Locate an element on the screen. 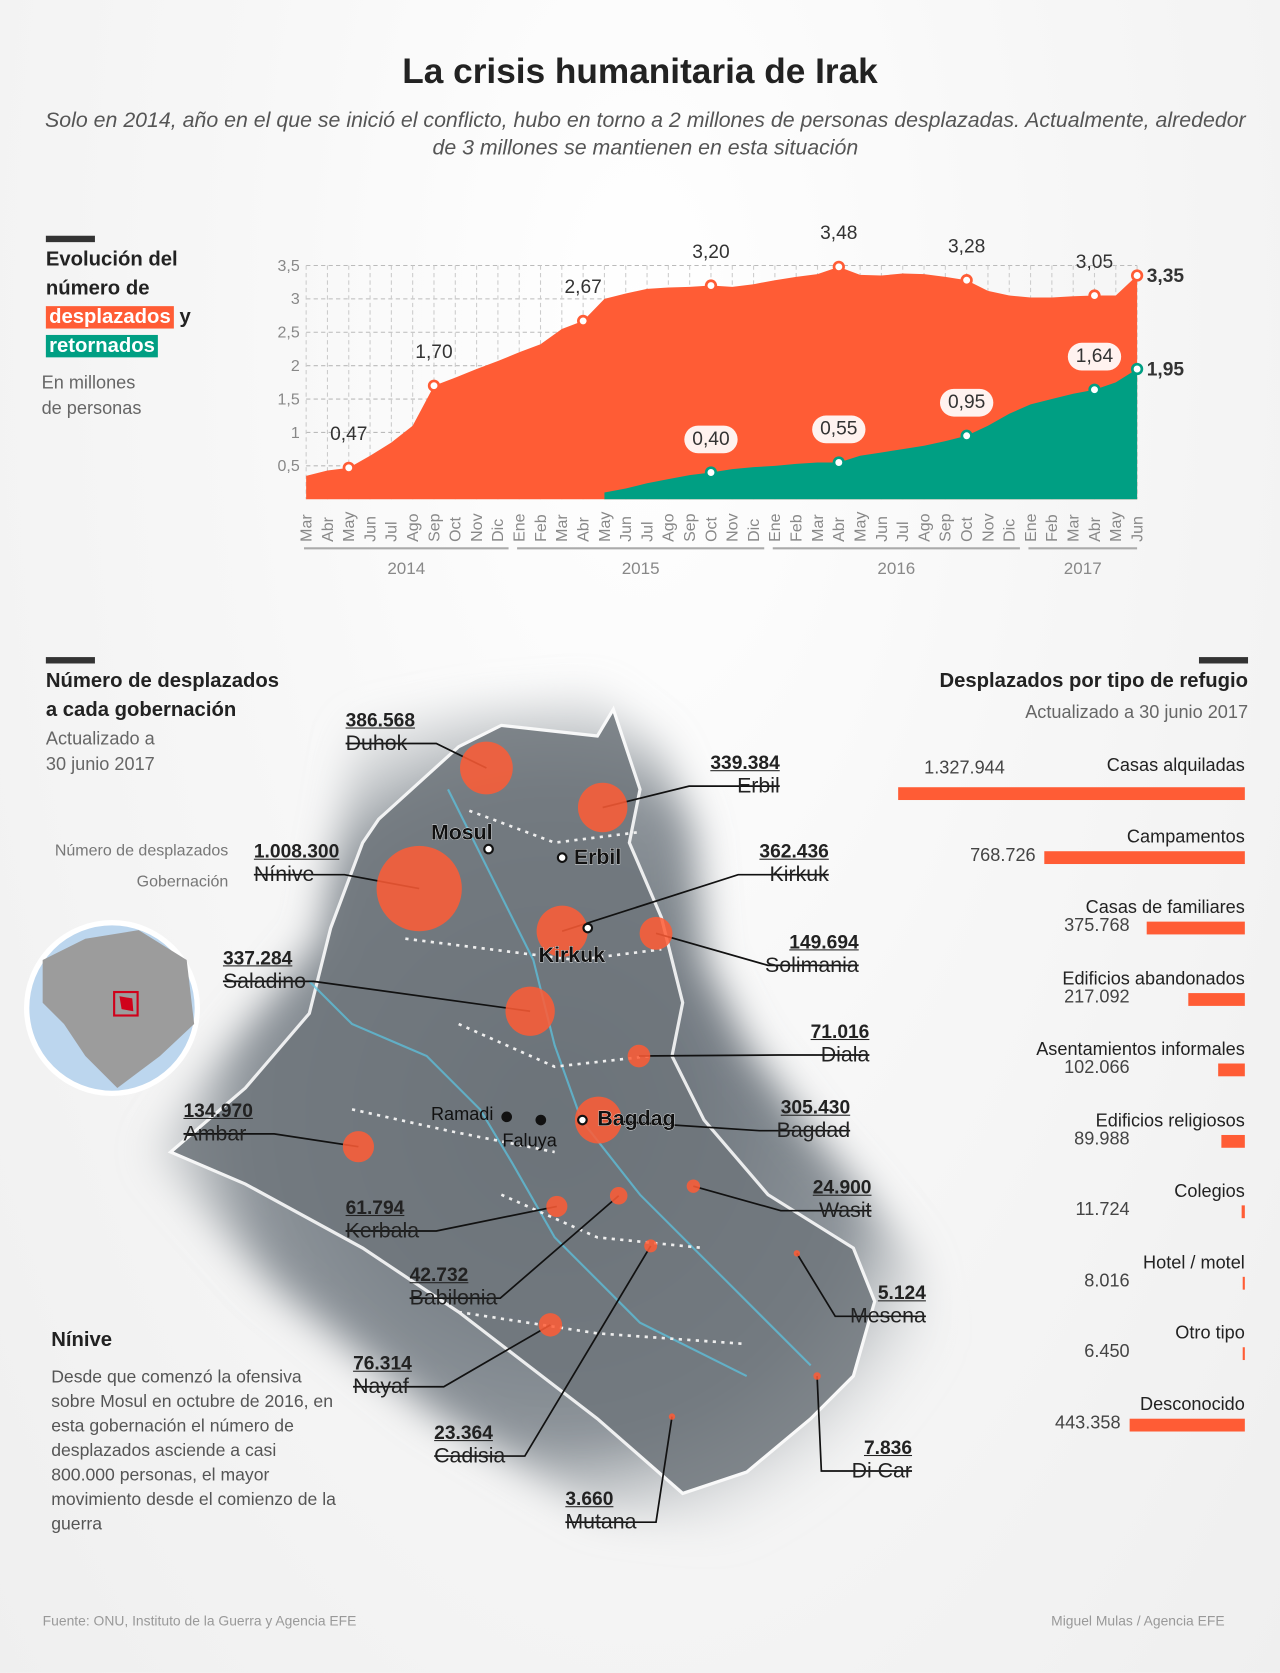 This screenshot has width=1280, height=1673. governorate-label: 305.430 Bagdad is located at coordinates (814, 1120).